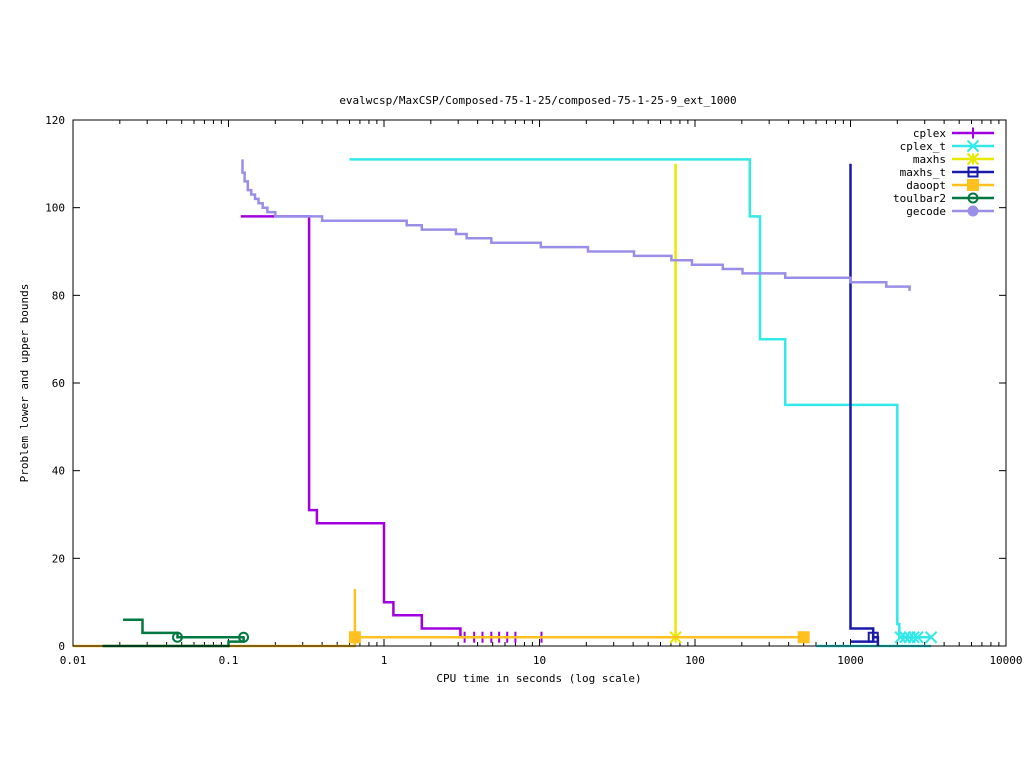  What do you see at coordinates (929, 159) in the screenshot?
I see `legend-label: maxhs` at bounding box center [929, 159].